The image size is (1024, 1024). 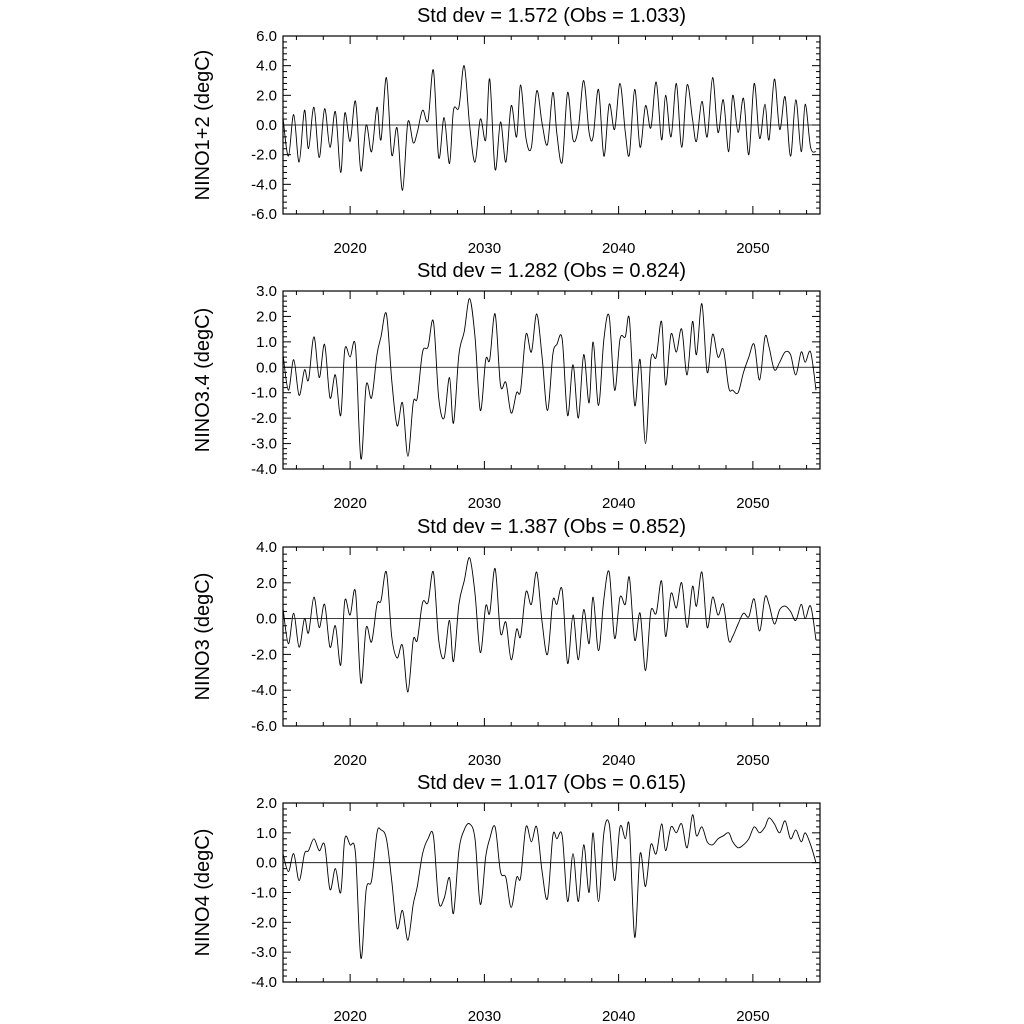 What do you see at coordinates (551, 783) in the screenshot?
I see `chart-title: Std dev = 1.017 (Obs = 0.615)` at bounding box center [551, 783].